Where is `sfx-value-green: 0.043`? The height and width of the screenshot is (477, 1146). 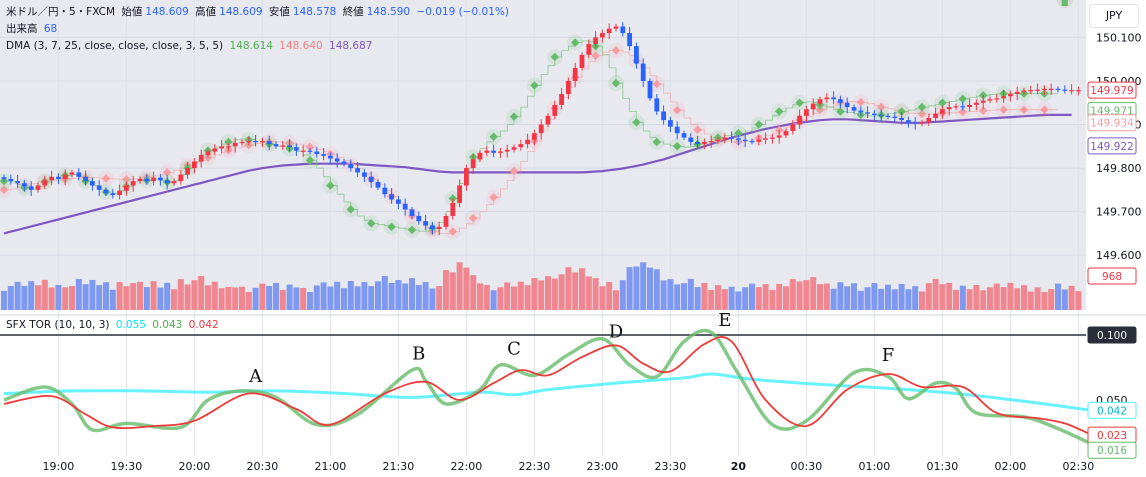
sfx-value-green: 0.043 is located at coordinates (167, 325).